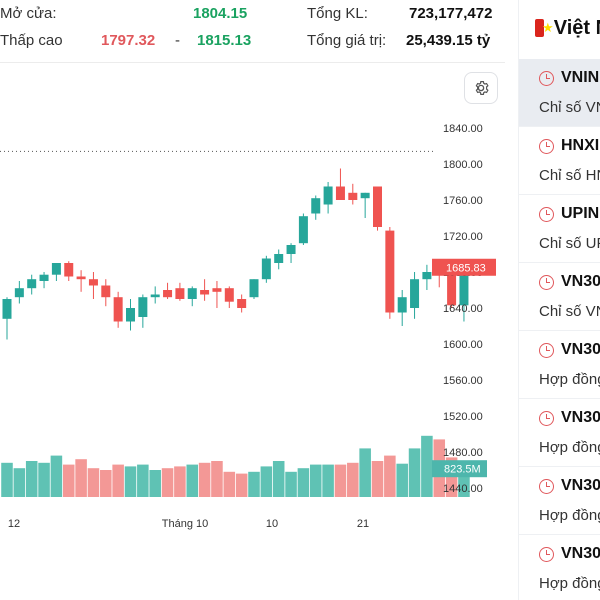 The height and width of the screenshot is (600, 600). I want to click on header-divider, so click(252, 62).